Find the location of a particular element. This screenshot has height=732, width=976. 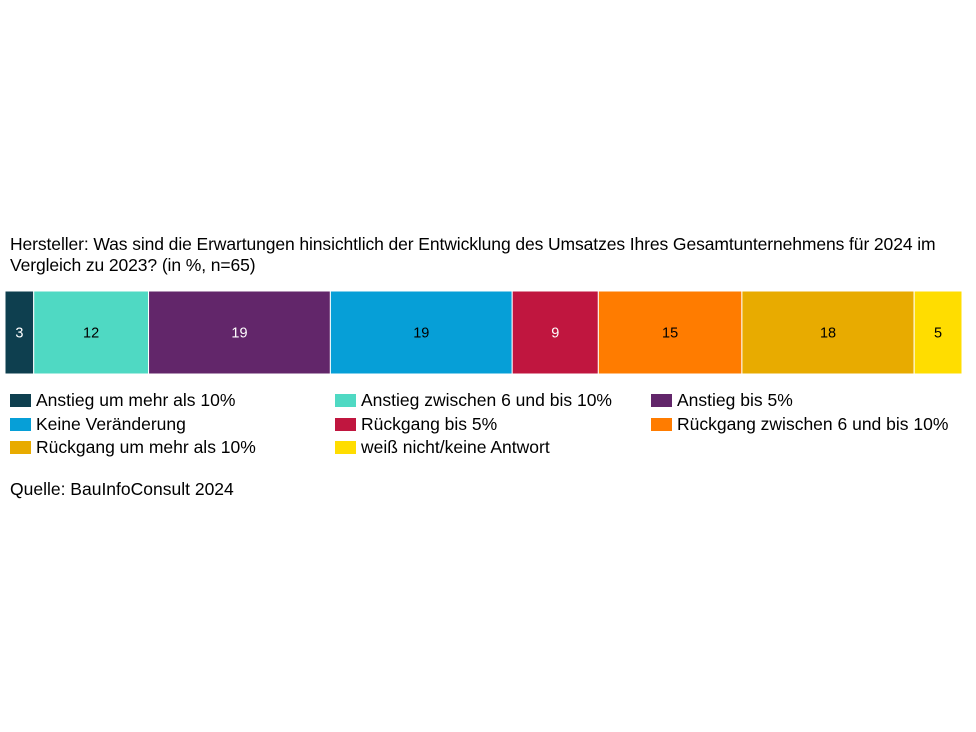

stacked-bar-svg: 3 12 19 19 9 15 18 5 is located at coordinates (483, 332).